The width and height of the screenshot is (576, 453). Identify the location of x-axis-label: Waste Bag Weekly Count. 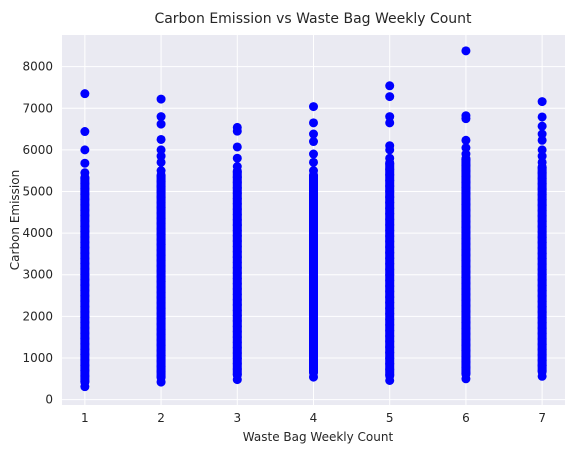
(318, 437).